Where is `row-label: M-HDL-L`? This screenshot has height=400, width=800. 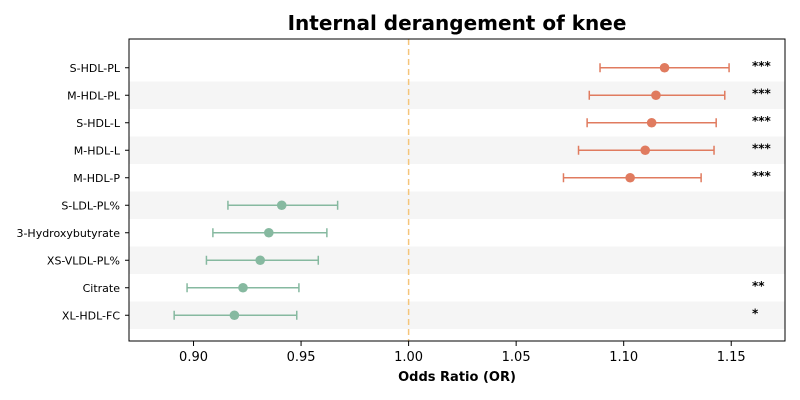
row-label: M-HDL-L is located at coordinates (97, 150).